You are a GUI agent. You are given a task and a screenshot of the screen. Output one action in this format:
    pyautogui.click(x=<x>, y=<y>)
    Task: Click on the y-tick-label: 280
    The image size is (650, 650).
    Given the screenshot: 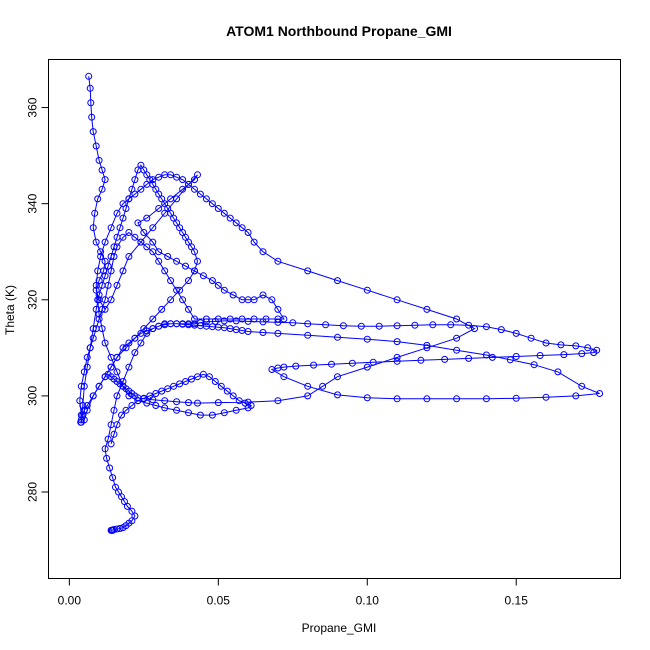 What is the action you would take?
    pyautogui.click(x=33, y=492)
    